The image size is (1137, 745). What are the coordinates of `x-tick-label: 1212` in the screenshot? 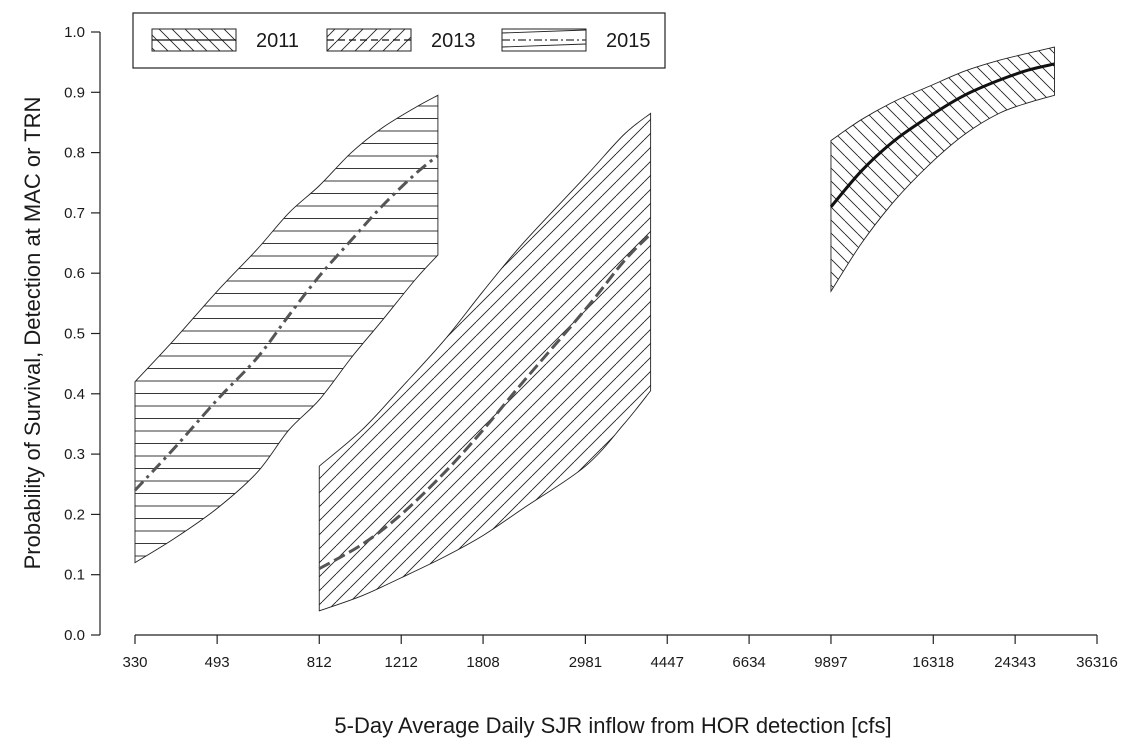 It's located at (401, 662).